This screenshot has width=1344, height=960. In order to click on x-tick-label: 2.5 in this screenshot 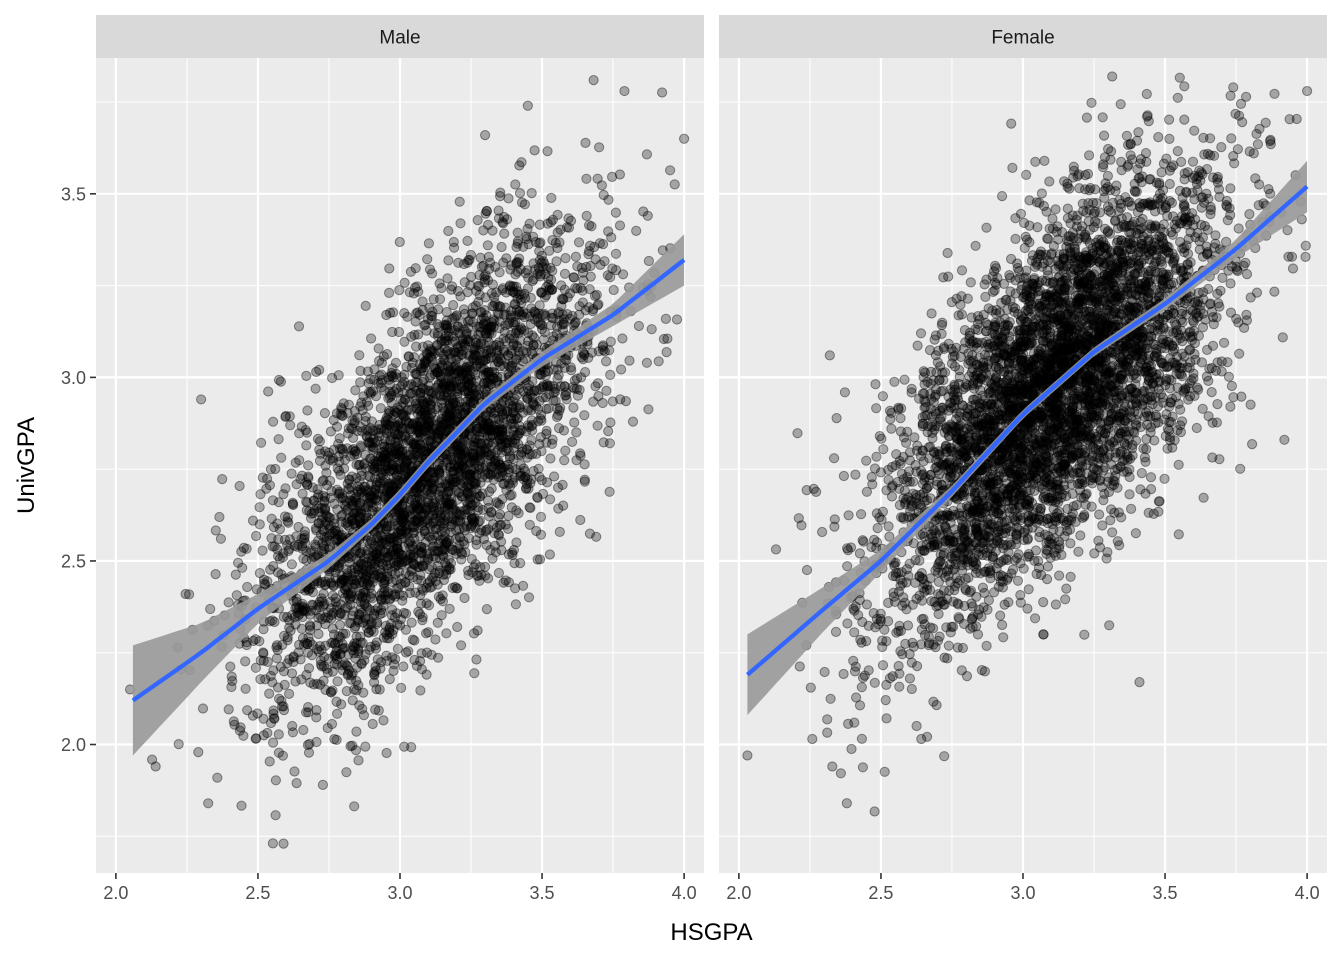, I will do `click(257, 893)`.